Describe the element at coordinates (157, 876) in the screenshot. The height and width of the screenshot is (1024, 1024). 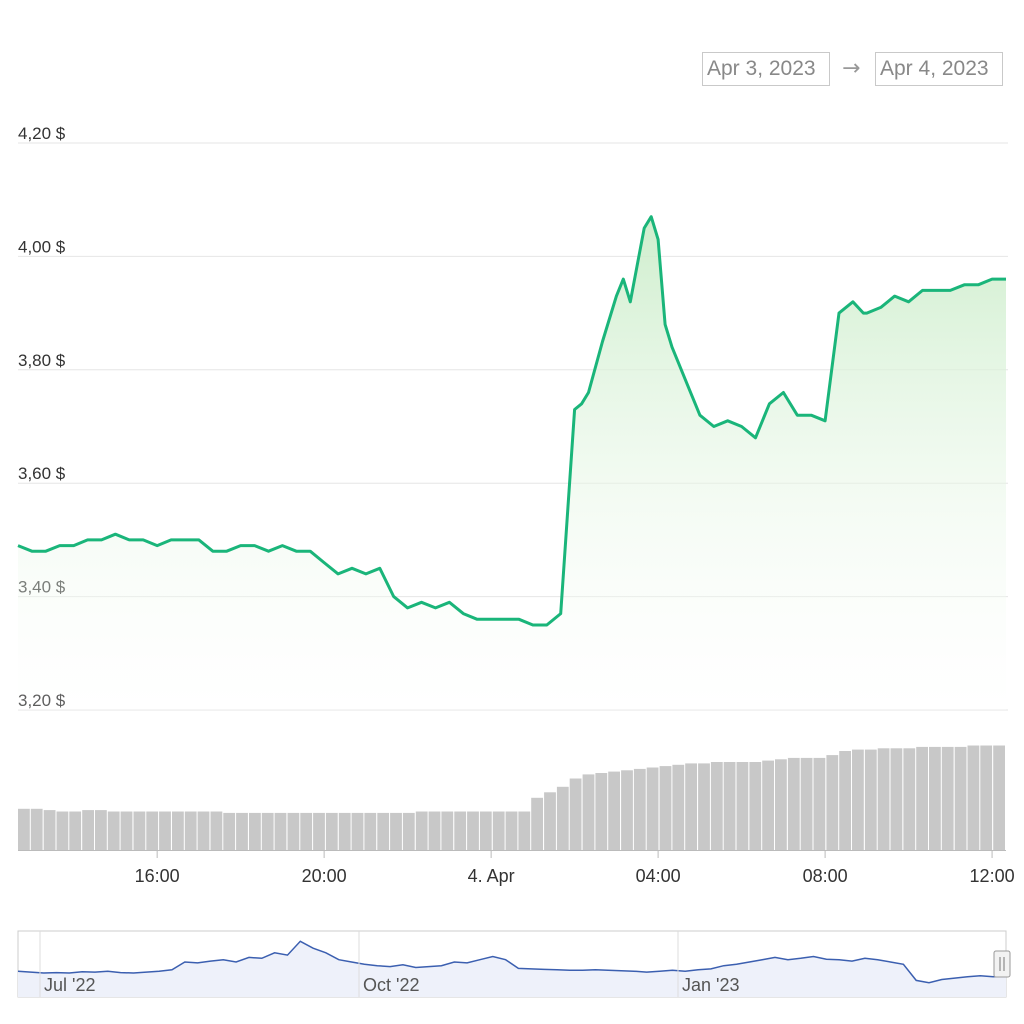
I see `x-tick-label-0: 16:00` at that location.